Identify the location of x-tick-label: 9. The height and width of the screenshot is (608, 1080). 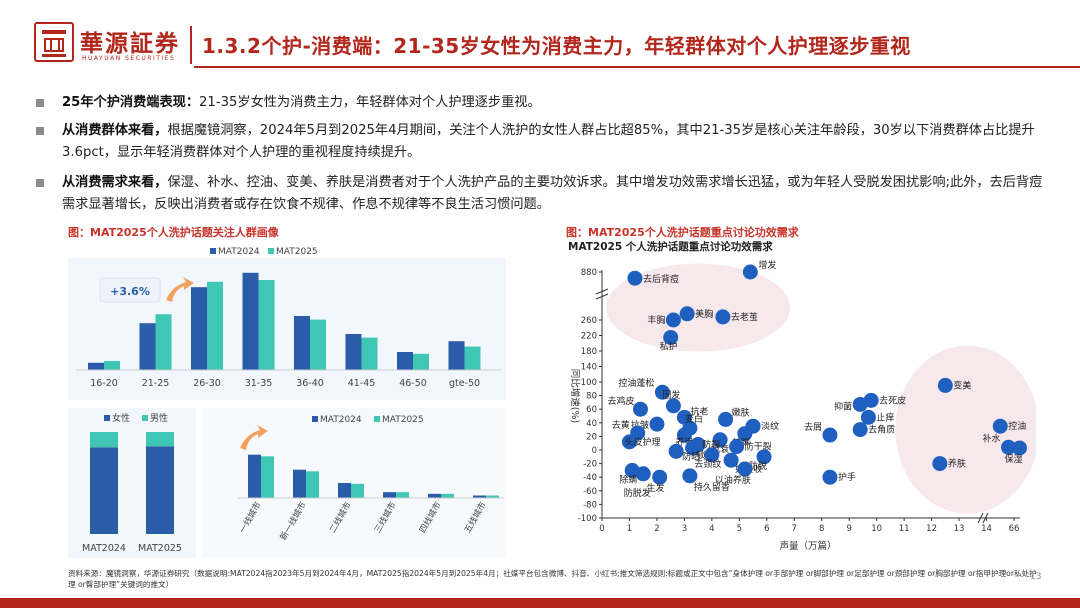
(848, 529).